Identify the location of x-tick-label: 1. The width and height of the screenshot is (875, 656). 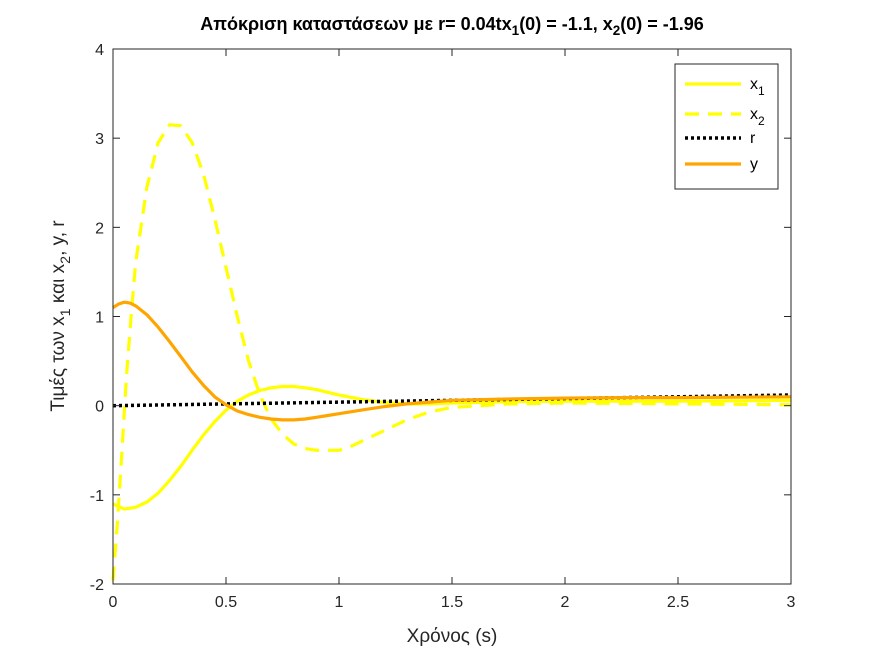
(339, 602).